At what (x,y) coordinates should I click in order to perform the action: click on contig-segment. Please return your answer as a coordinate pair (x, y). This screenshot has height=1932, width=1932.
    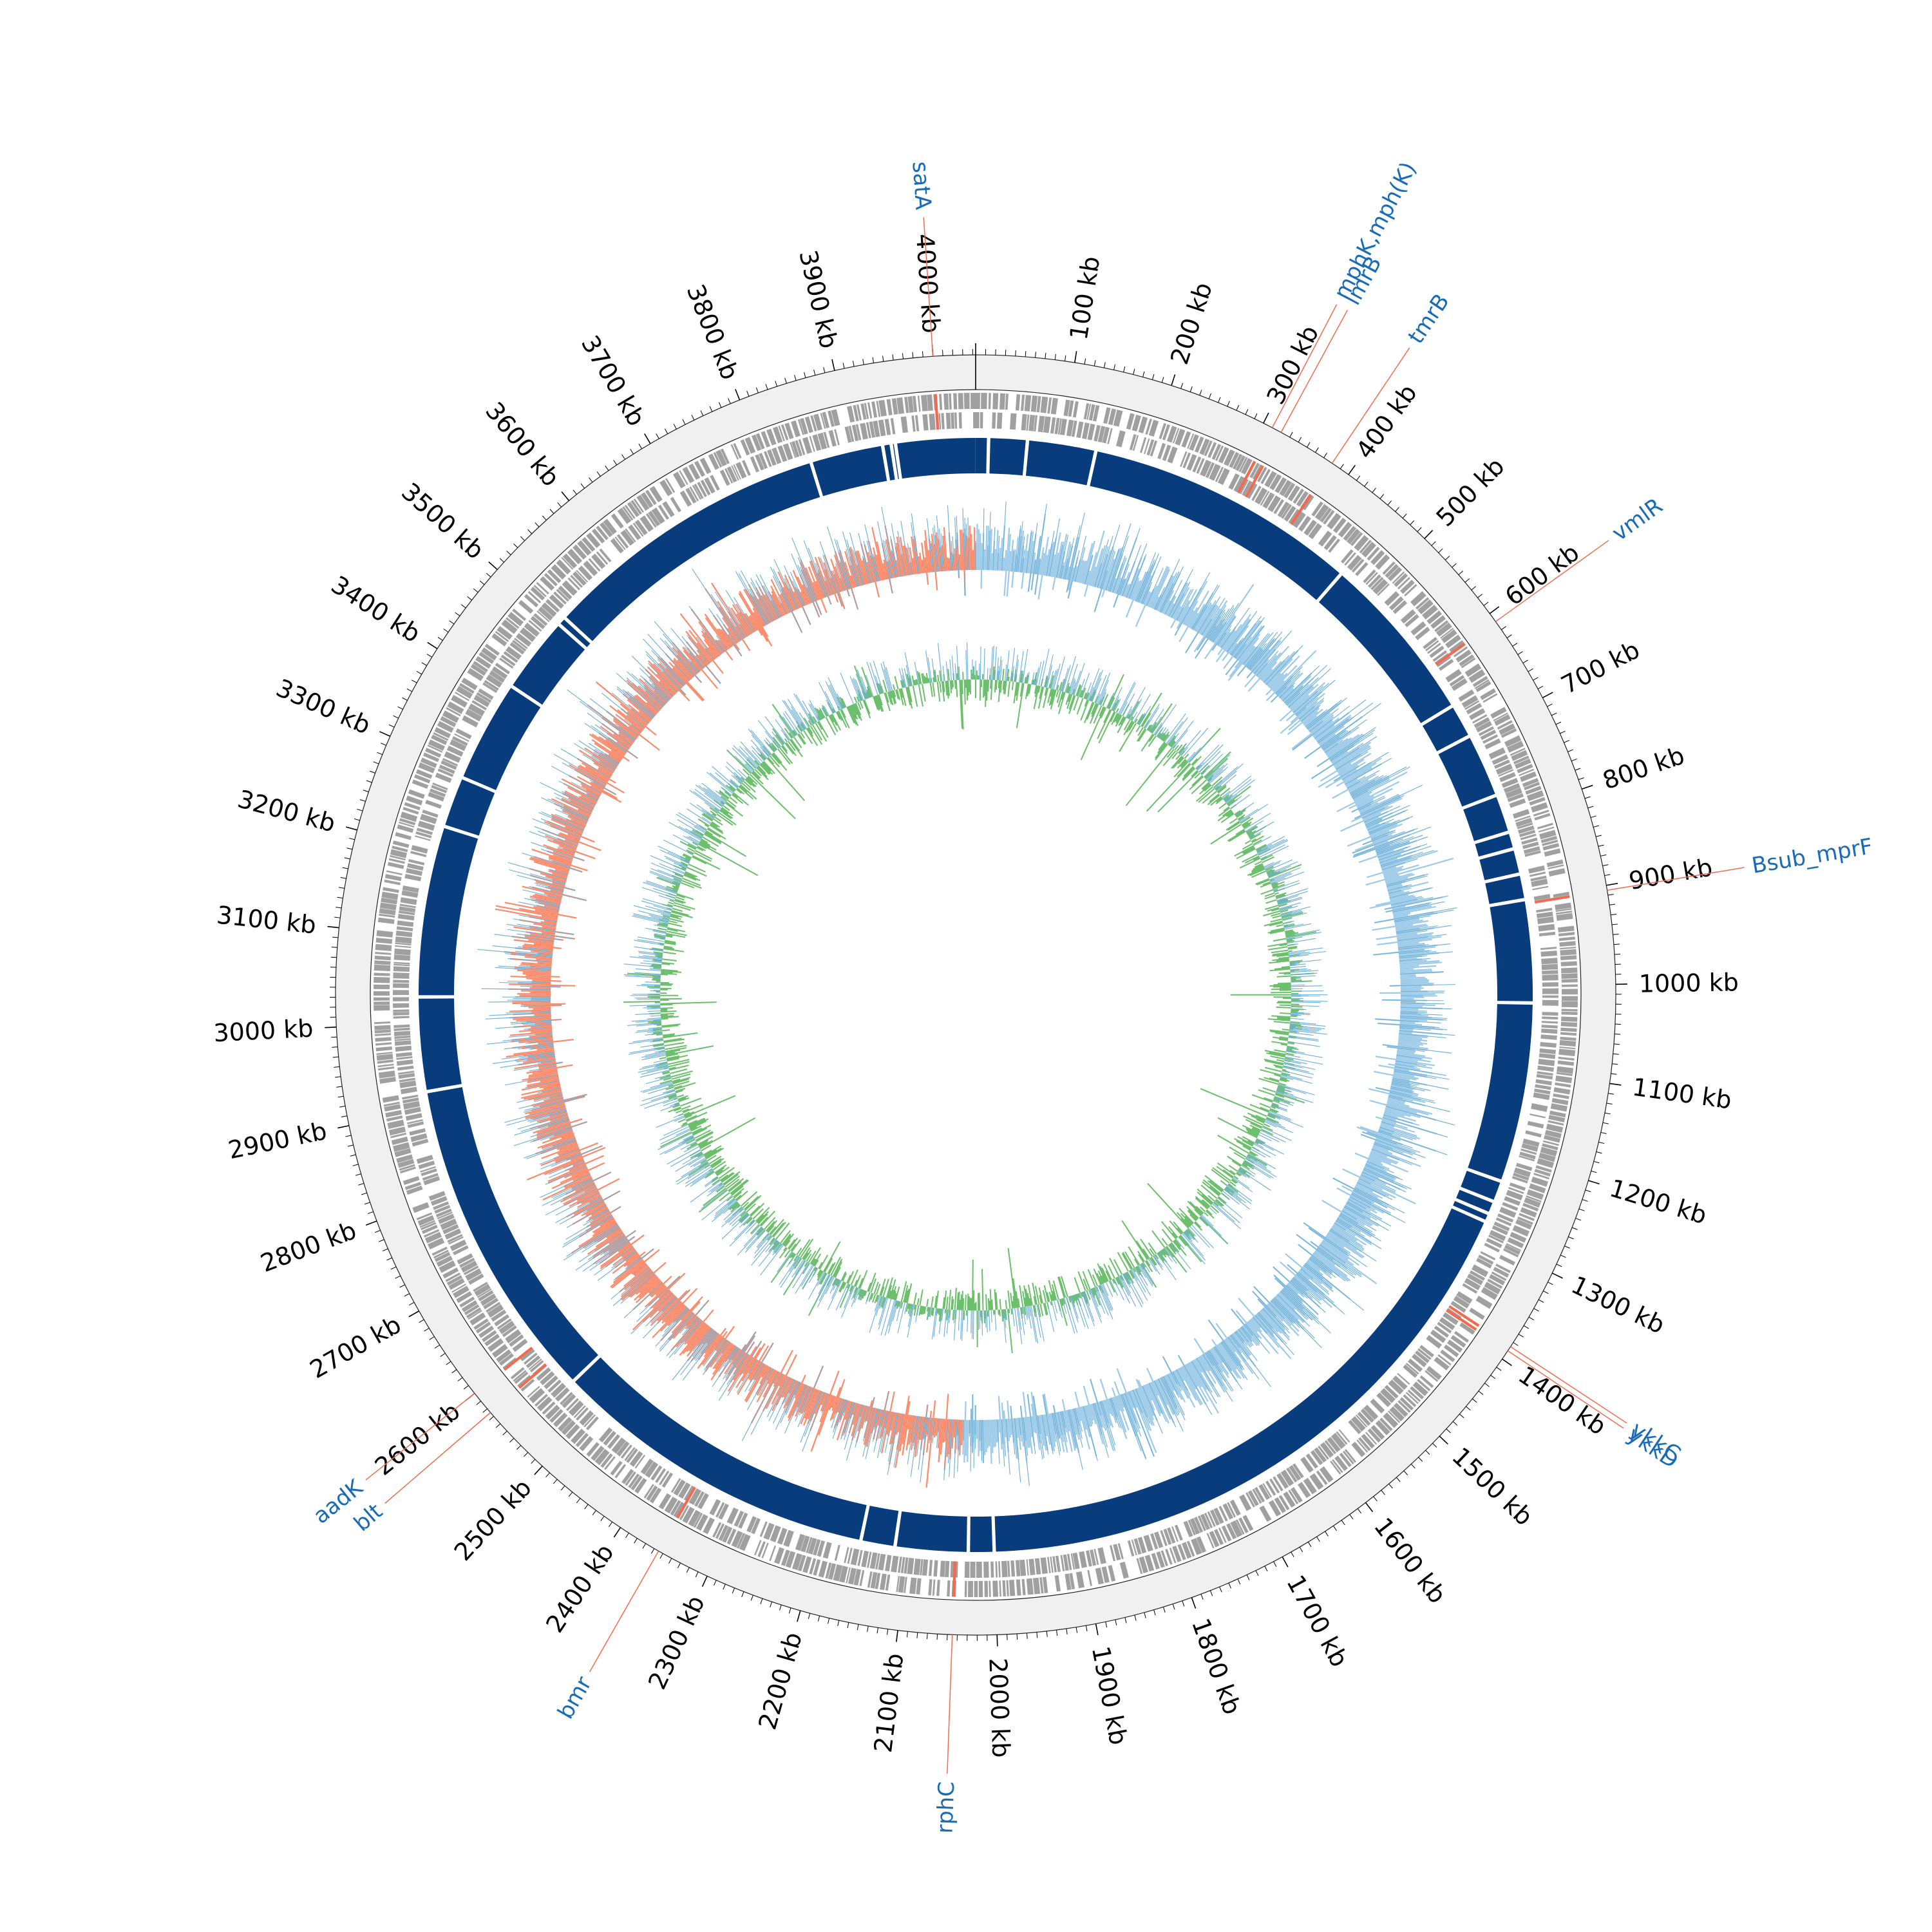
    Looking at the image, I should click on (512, 1233).